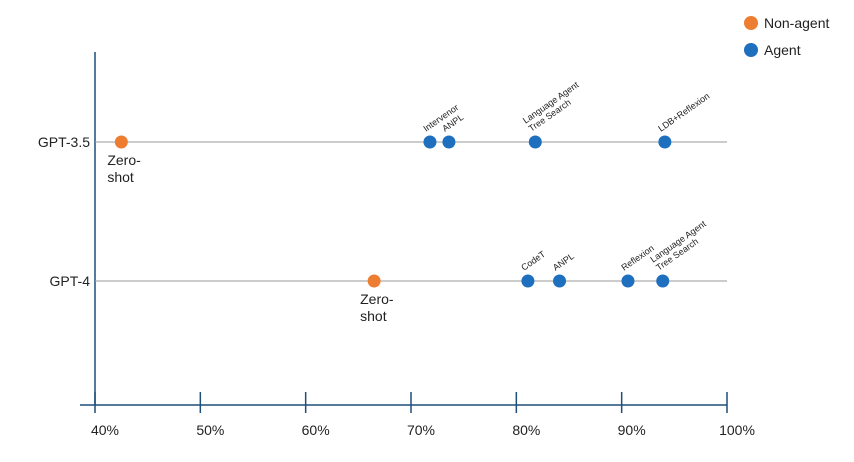  I want to click on x-tick-label: 40%, so click(105, 430).